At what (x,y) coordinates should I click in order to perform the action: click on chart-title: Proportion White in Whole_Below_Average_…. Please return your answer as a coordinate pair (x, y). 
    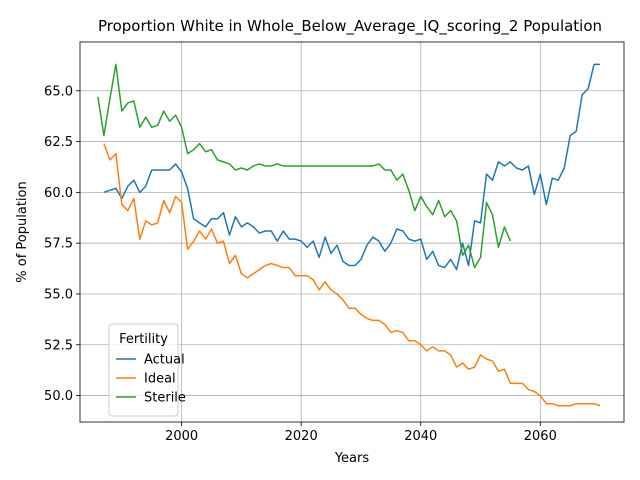
    Looking at the image, I should click on (350, 26).